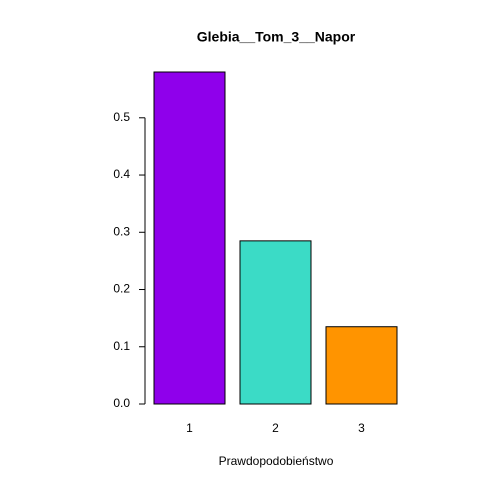 Image resolution: width=480 pixels, height=480 pixels. What do you see at coordinates (121, 346) in the screenshot?
I see `y-tick-label: 0.1` at bounding box center [121, 346].